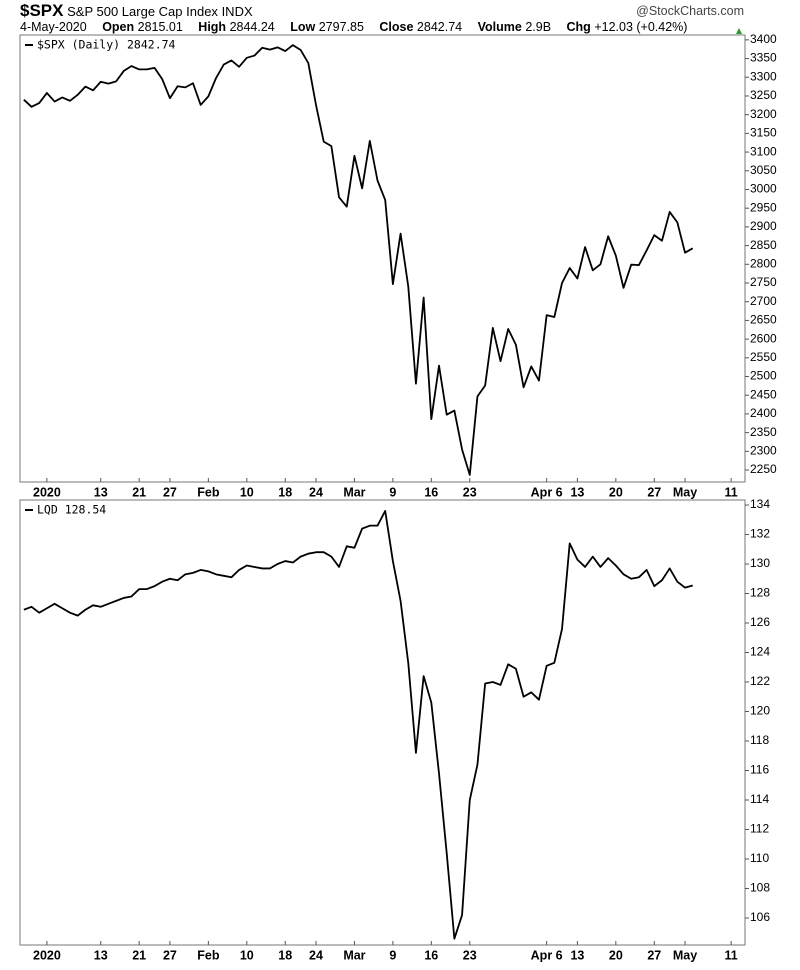 This screenshot has height=970, width=800. Describe the element at coordinates (42, 10) in the screenshot. I see `symbol: $SPX` at that location.